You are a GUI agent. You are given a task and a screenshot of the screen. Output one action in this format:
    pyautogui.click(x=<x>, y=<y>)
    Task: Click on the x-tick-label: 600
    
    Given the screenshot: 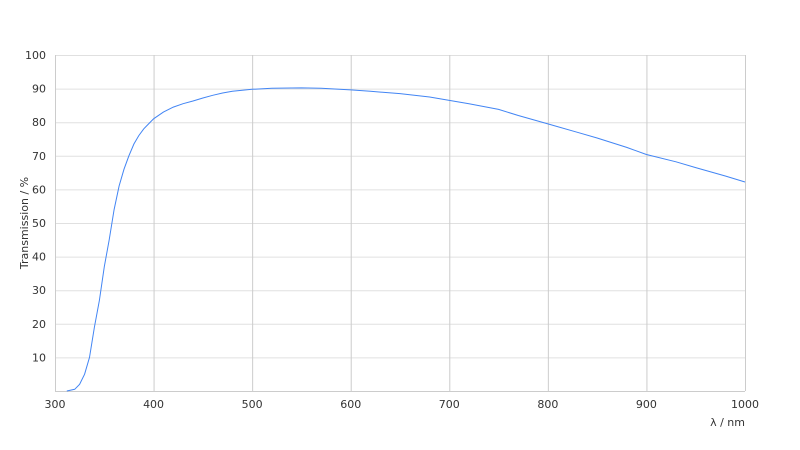 What is the action you would take?
    pyautogui.click(x=350, y=404)
    